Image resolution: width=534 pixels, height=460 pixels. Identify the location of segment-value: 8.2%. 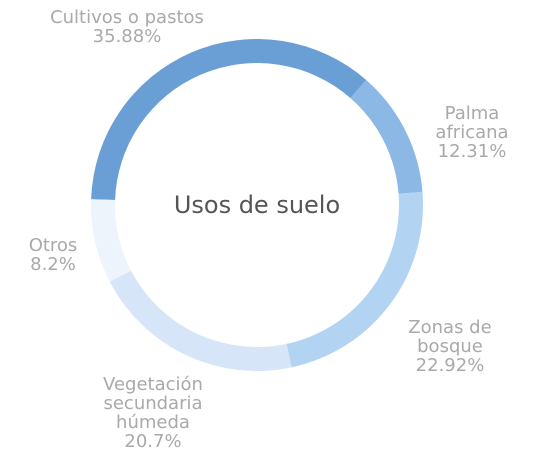
(53, 264).